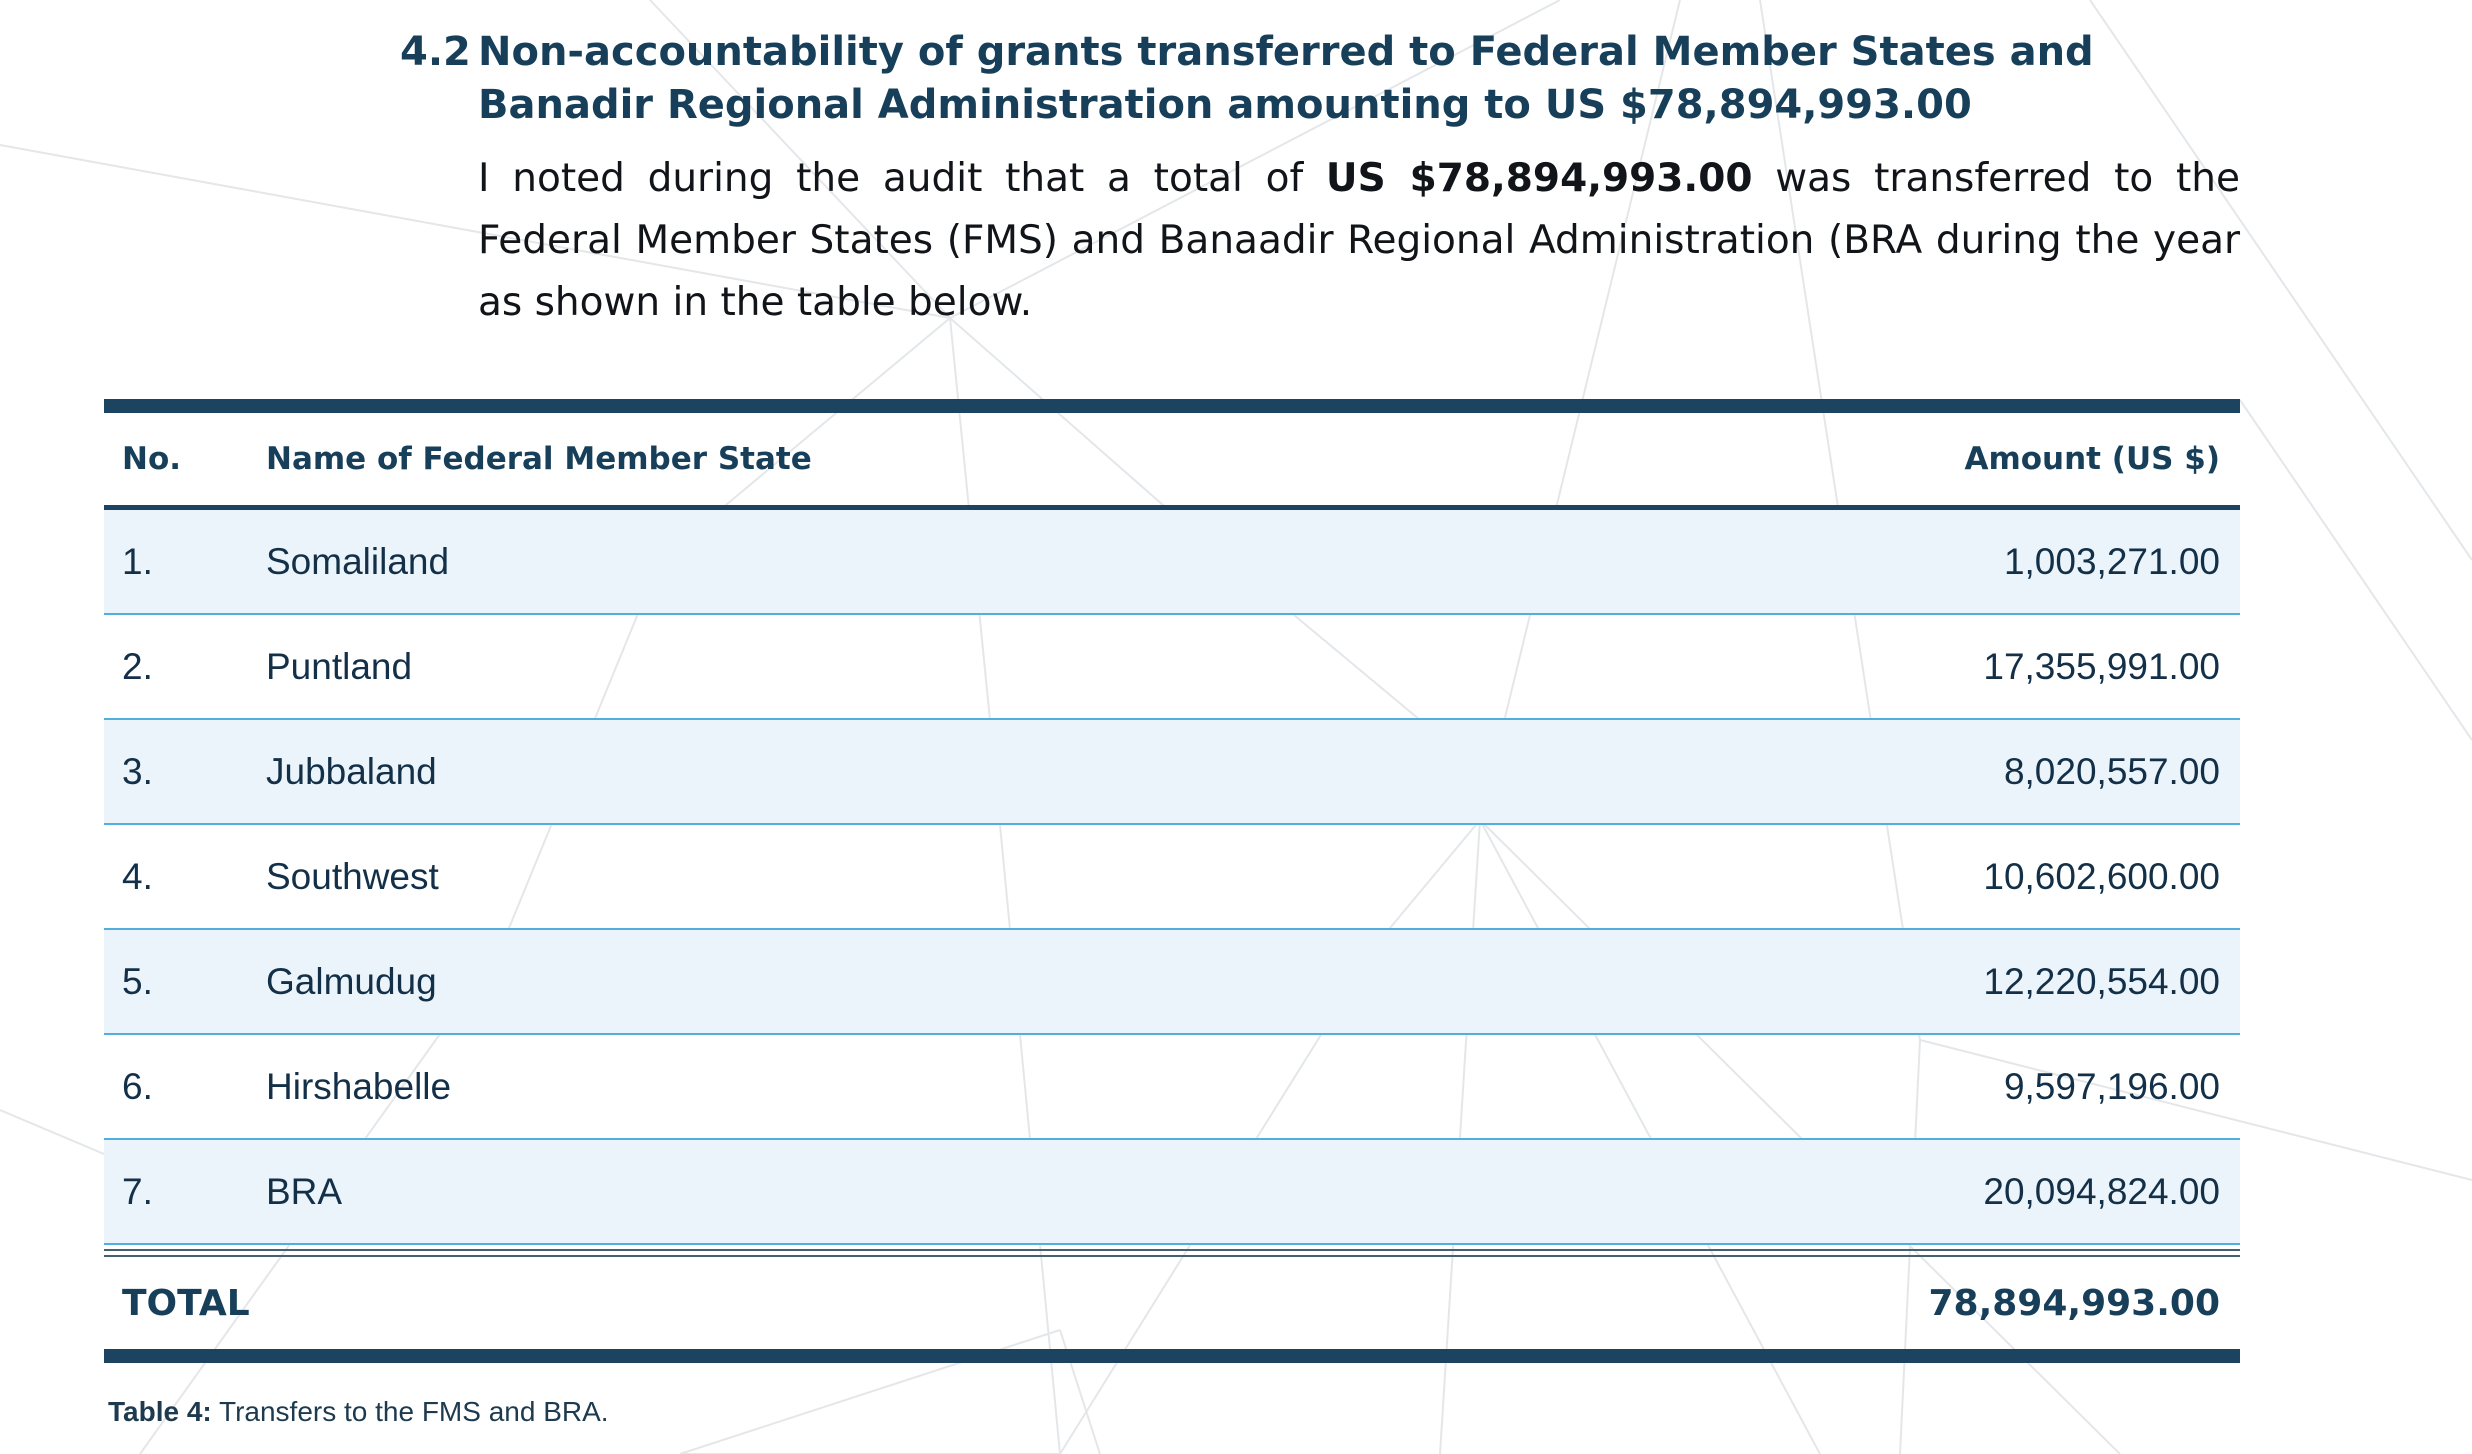 This screenshot has height=1454, width=2472. I want to click on section-number: 4.2, so click(435, 52).